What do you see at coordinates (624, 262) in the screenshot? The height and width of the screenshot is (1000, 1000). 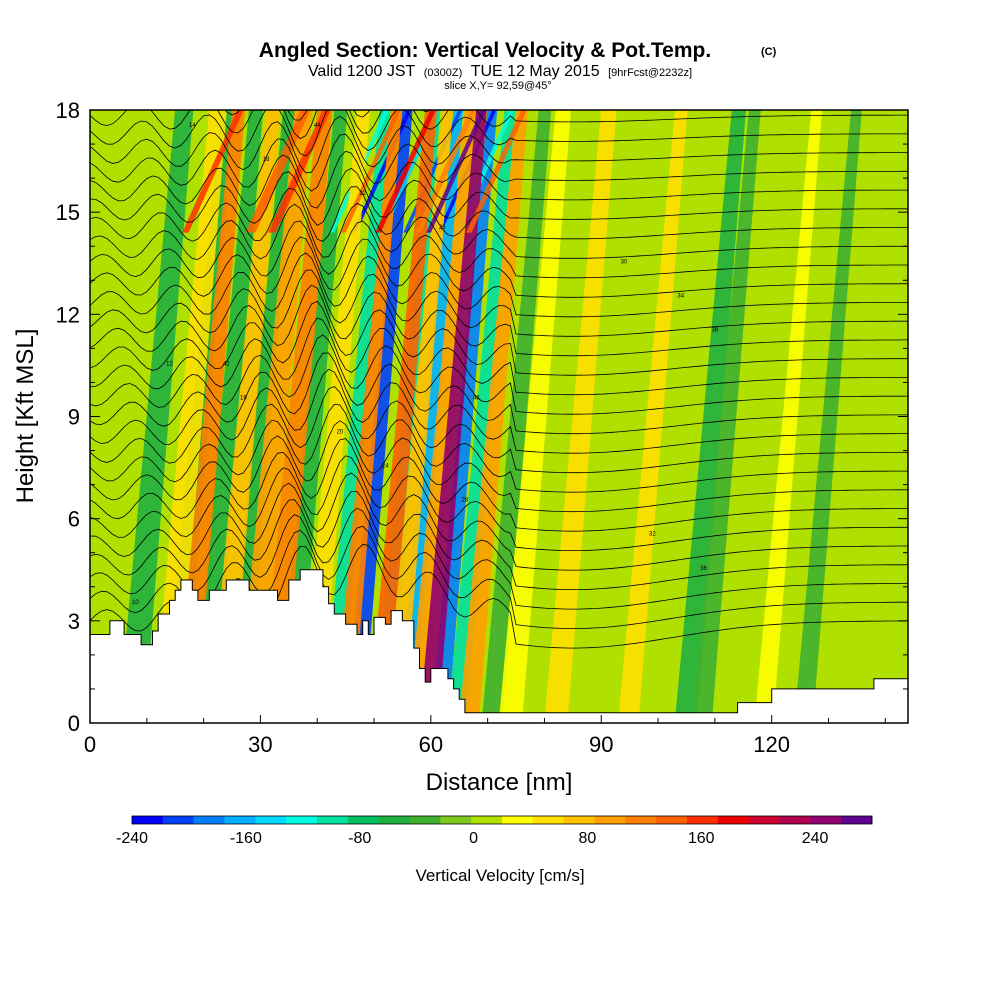 I see `isentrope-label-10: 30` at bounding box center [624, 262].